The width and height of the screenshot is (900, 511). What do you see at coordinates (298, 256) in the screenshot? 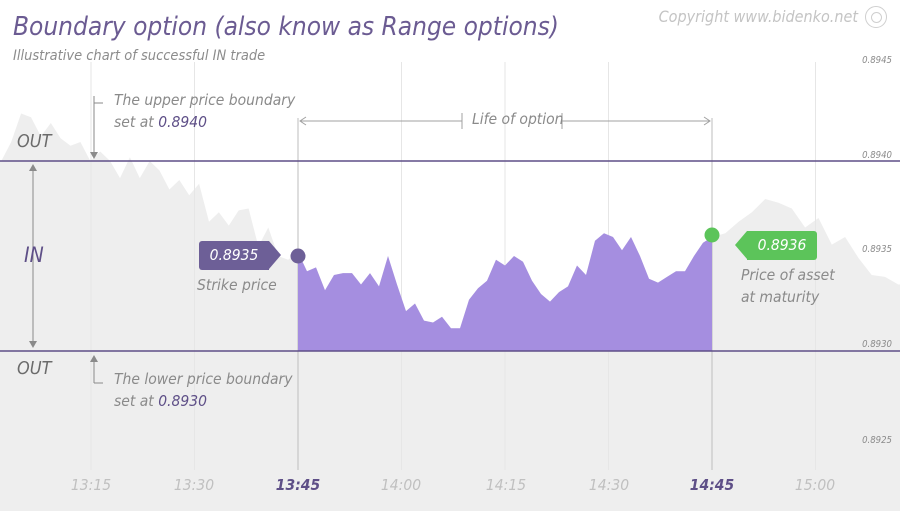
I see `strike-price-dot` at bounding box center [298, 256].